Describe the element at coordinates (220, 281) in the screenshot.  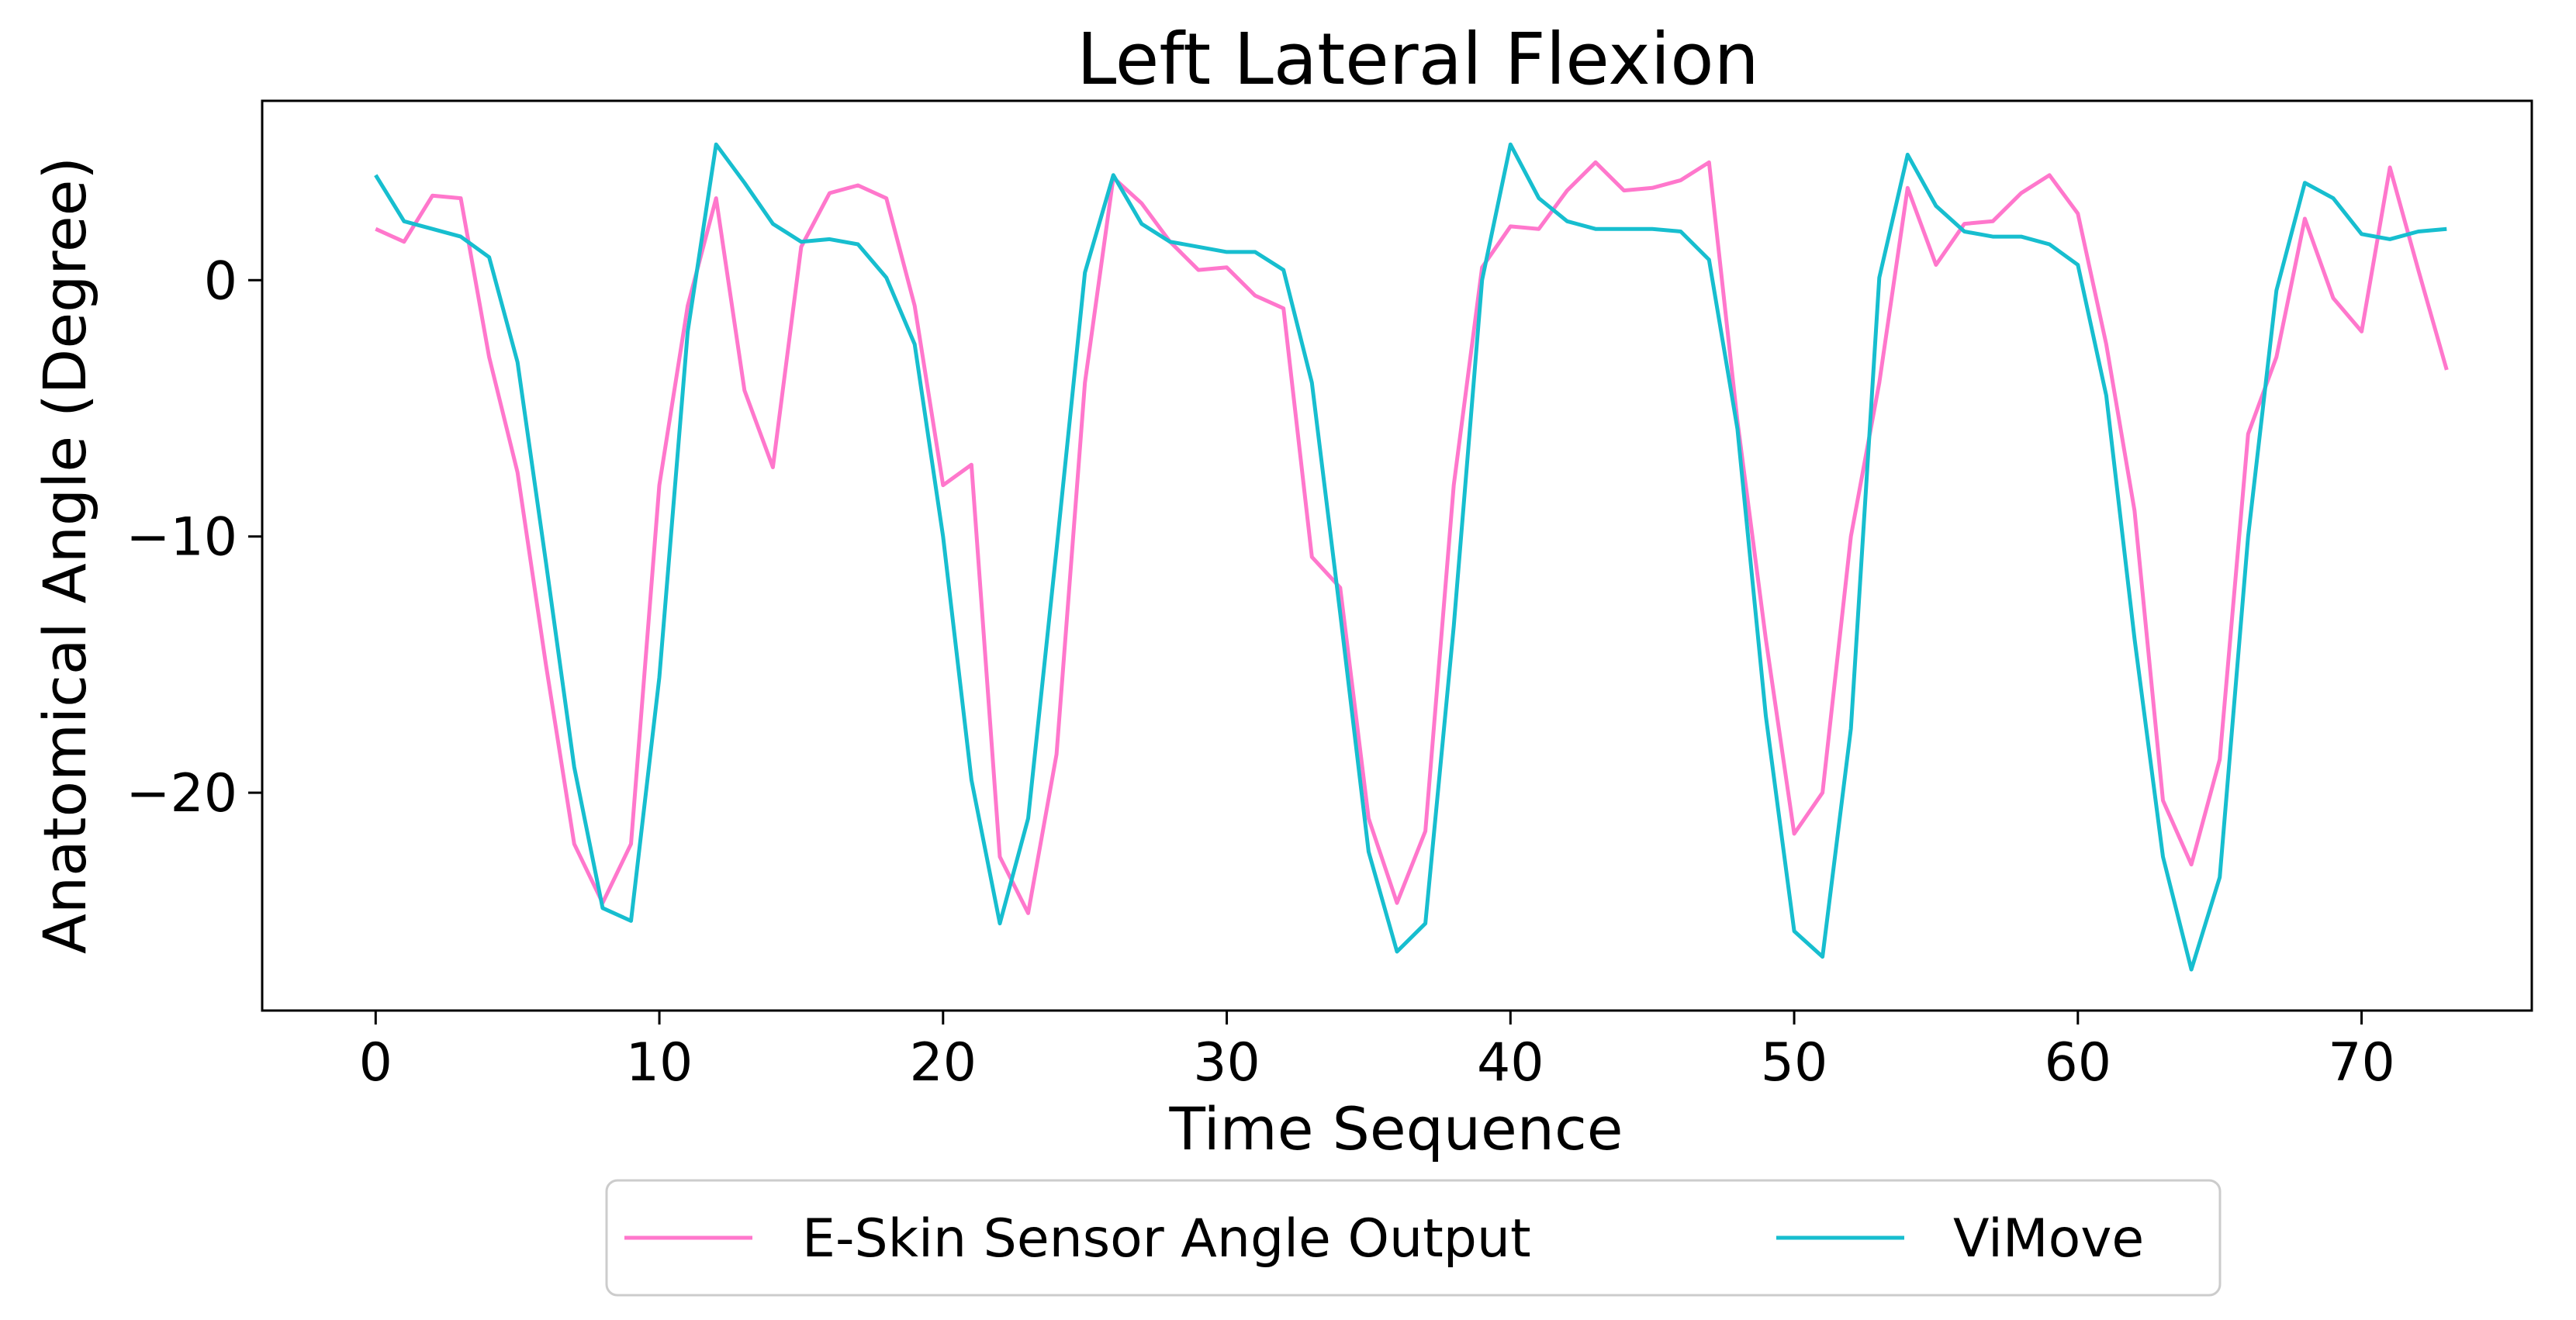
I see `y-tick-label-2: 0` at that location.